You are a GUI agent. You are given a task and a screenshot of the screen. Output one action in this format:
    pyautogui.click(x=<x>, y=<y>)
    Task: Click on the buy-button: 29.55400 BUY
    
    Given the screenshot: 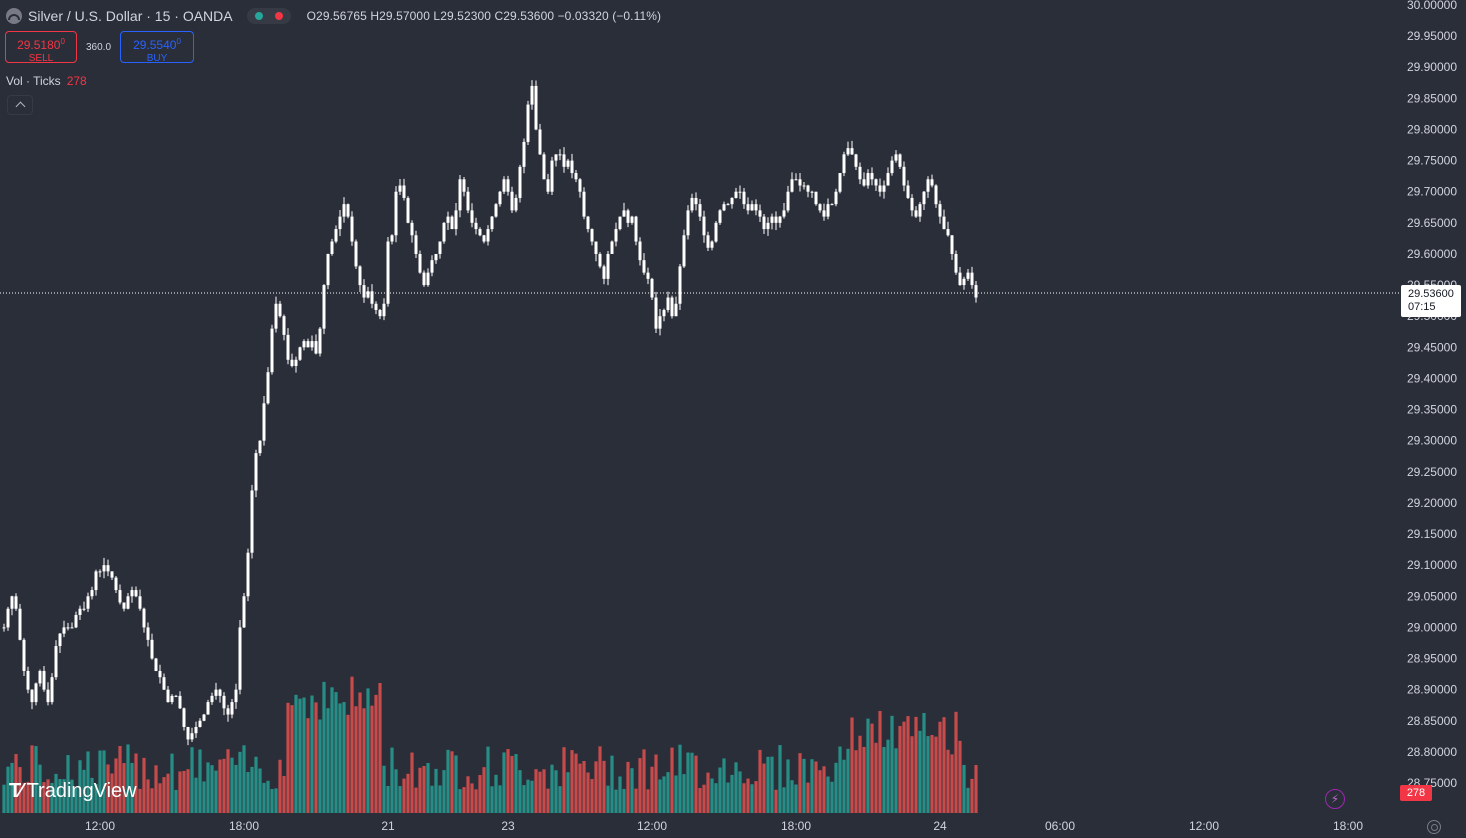 What is the action you would take?
    pyautogui.click(x=157, y=47)
    